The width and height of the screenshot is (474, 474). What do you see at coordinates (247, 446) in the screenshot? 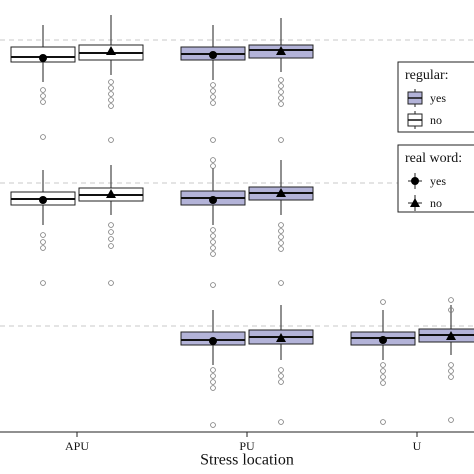
I see `x-tick-label: PU` at bounding box center [247, 446].